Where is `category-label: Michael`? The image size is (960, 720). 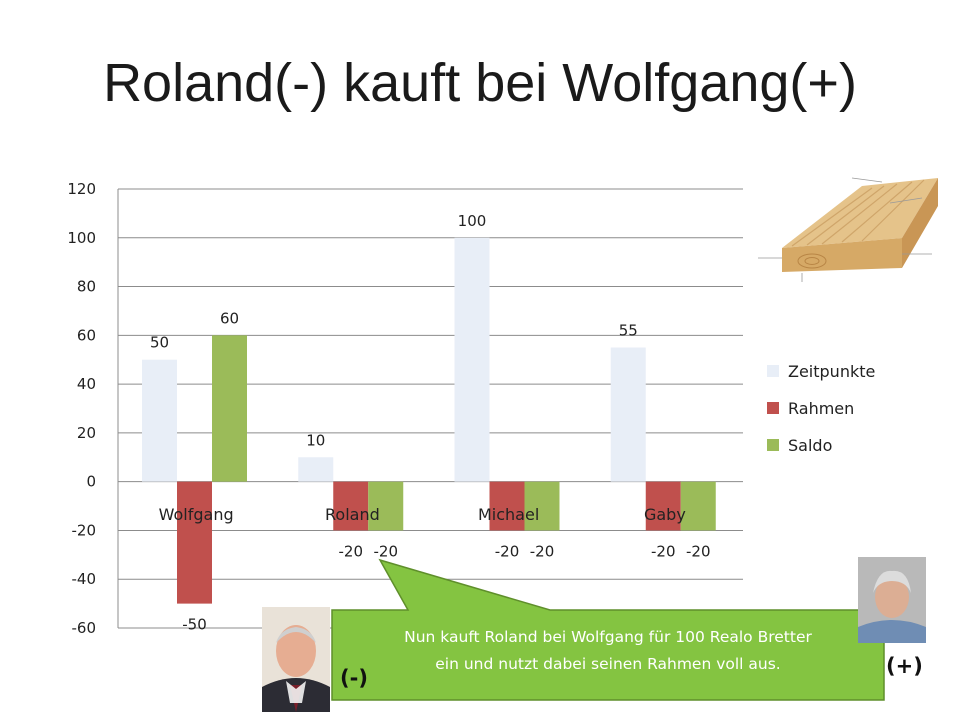
category-label: Michael is located at coordinates (508, 514).